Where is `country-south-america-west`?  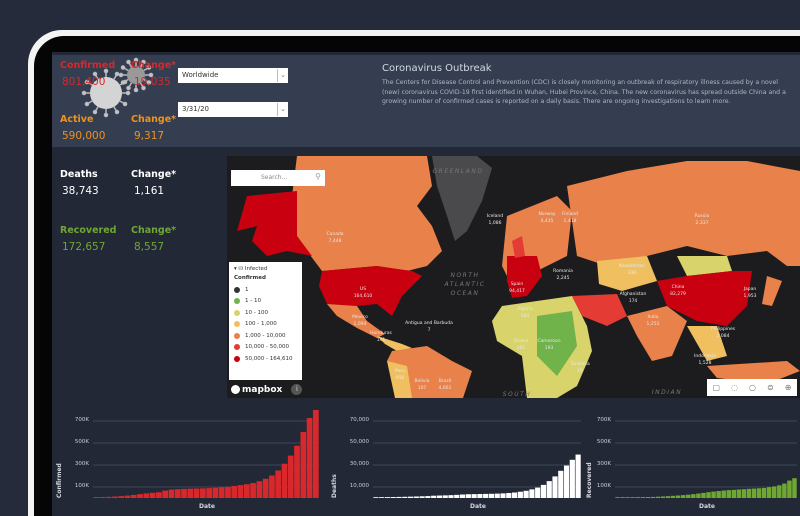
country-south-america-west is located at coordinates (399, 379).